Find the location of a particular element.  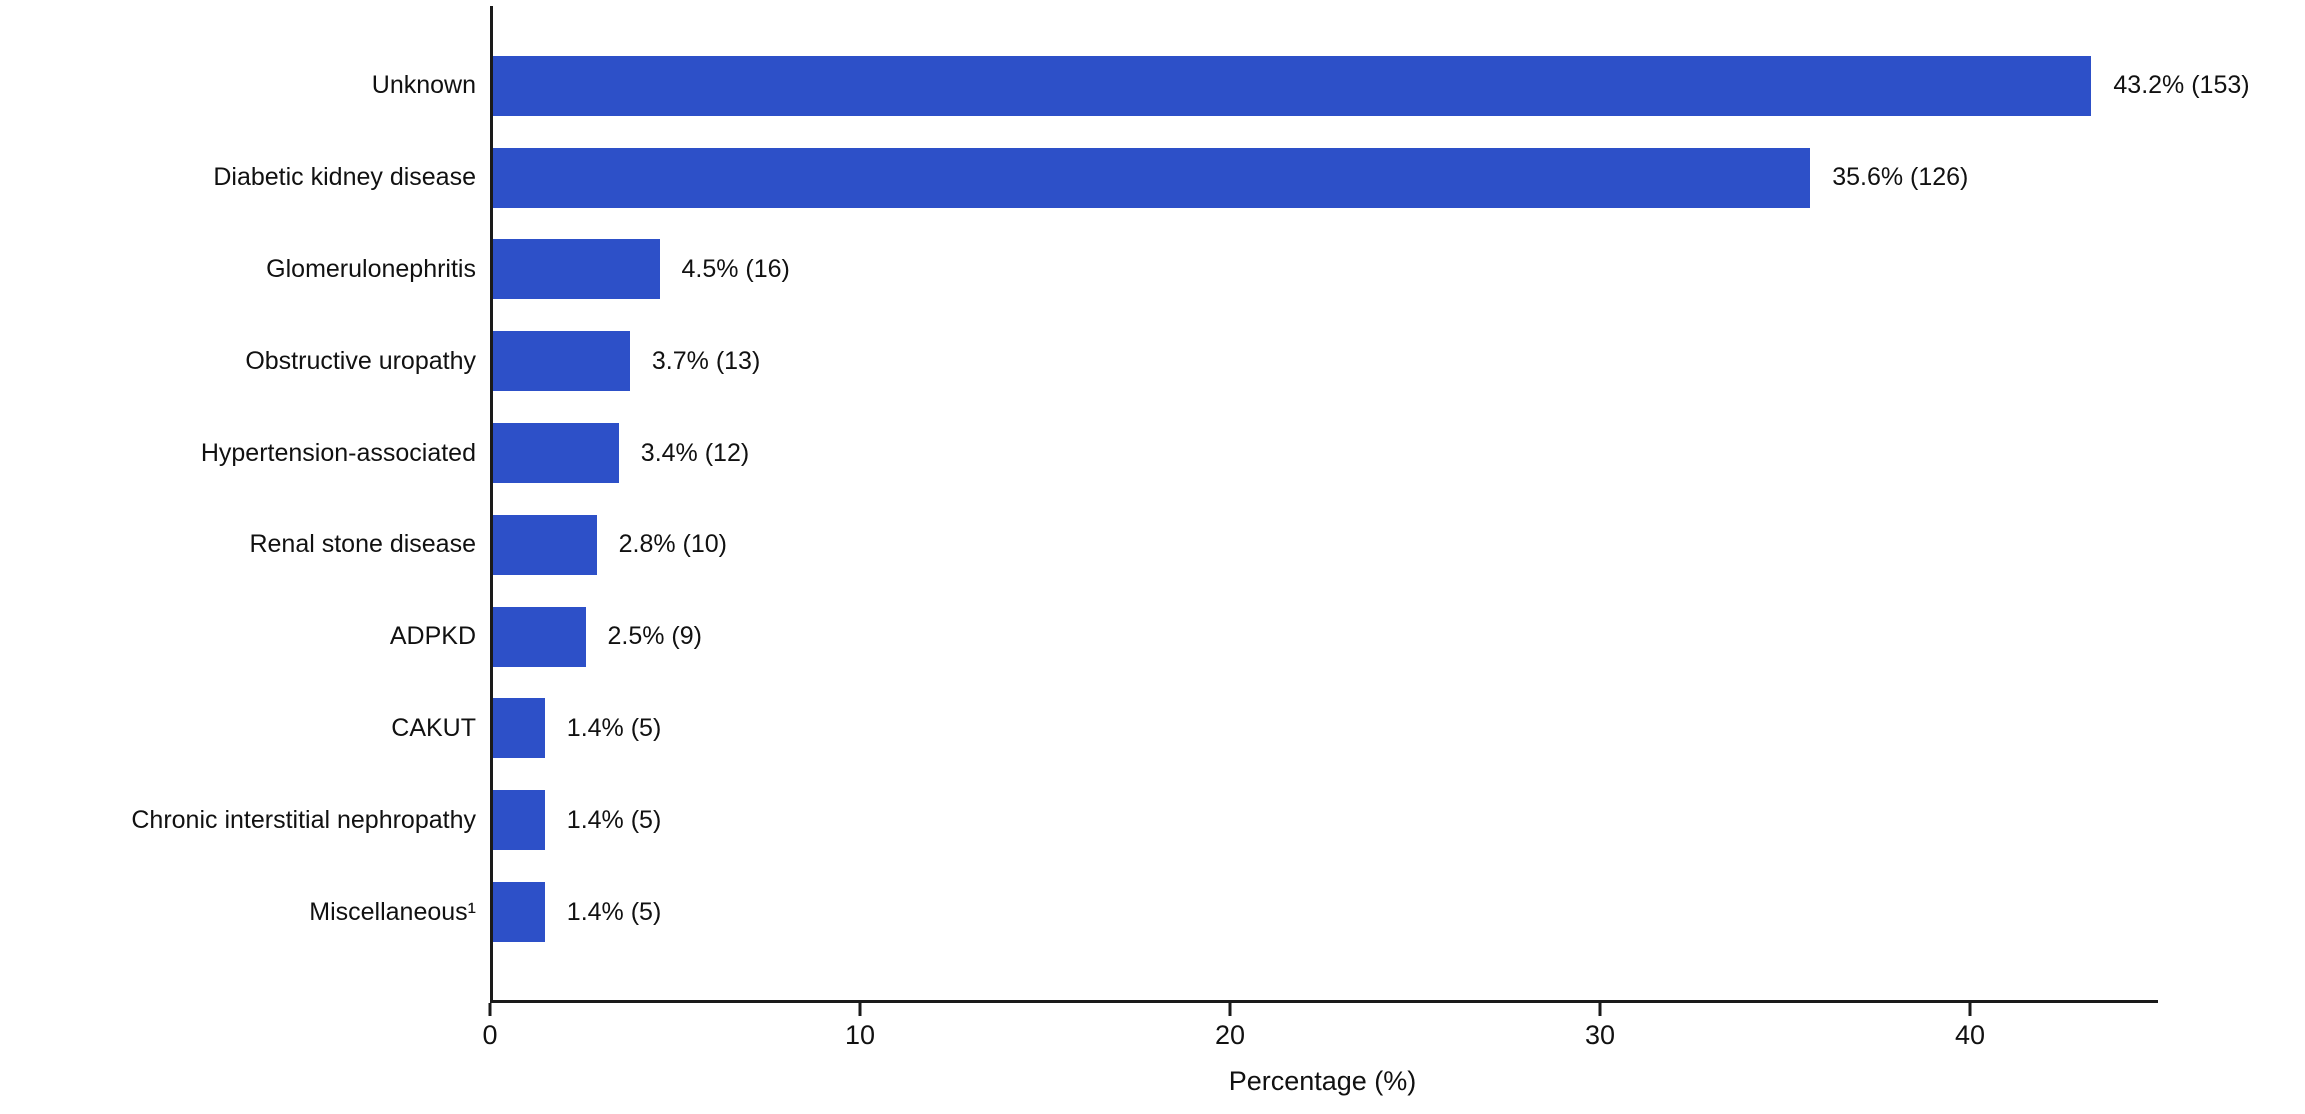

category-label: Glomerulonephritis is located at coordinates (371, 268).